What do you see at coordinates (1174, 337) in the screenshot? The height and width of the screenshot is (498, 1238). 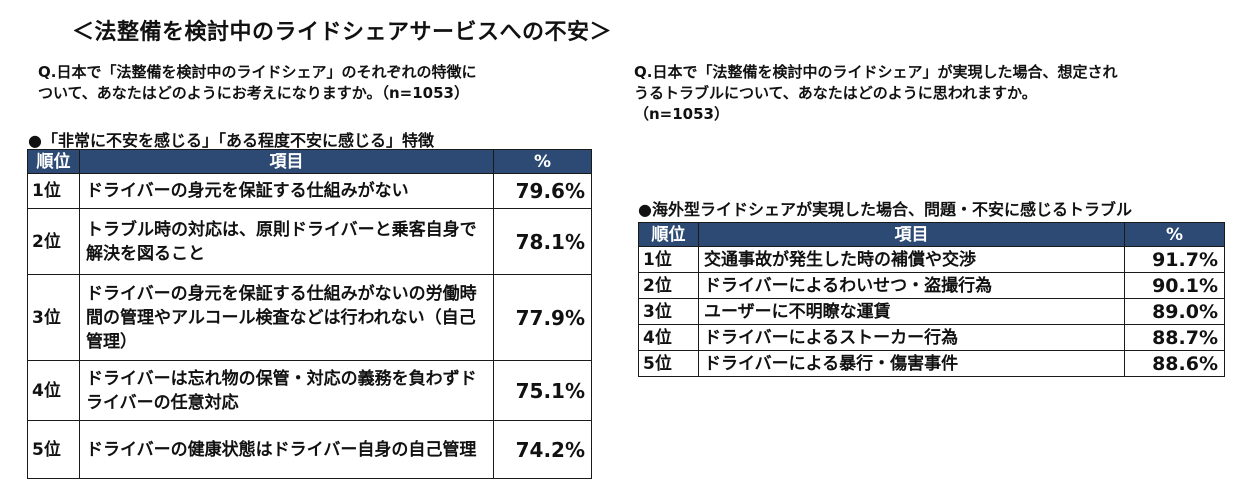 I see `percent-cell: 88.7%` at bounding box center [1174, 337].